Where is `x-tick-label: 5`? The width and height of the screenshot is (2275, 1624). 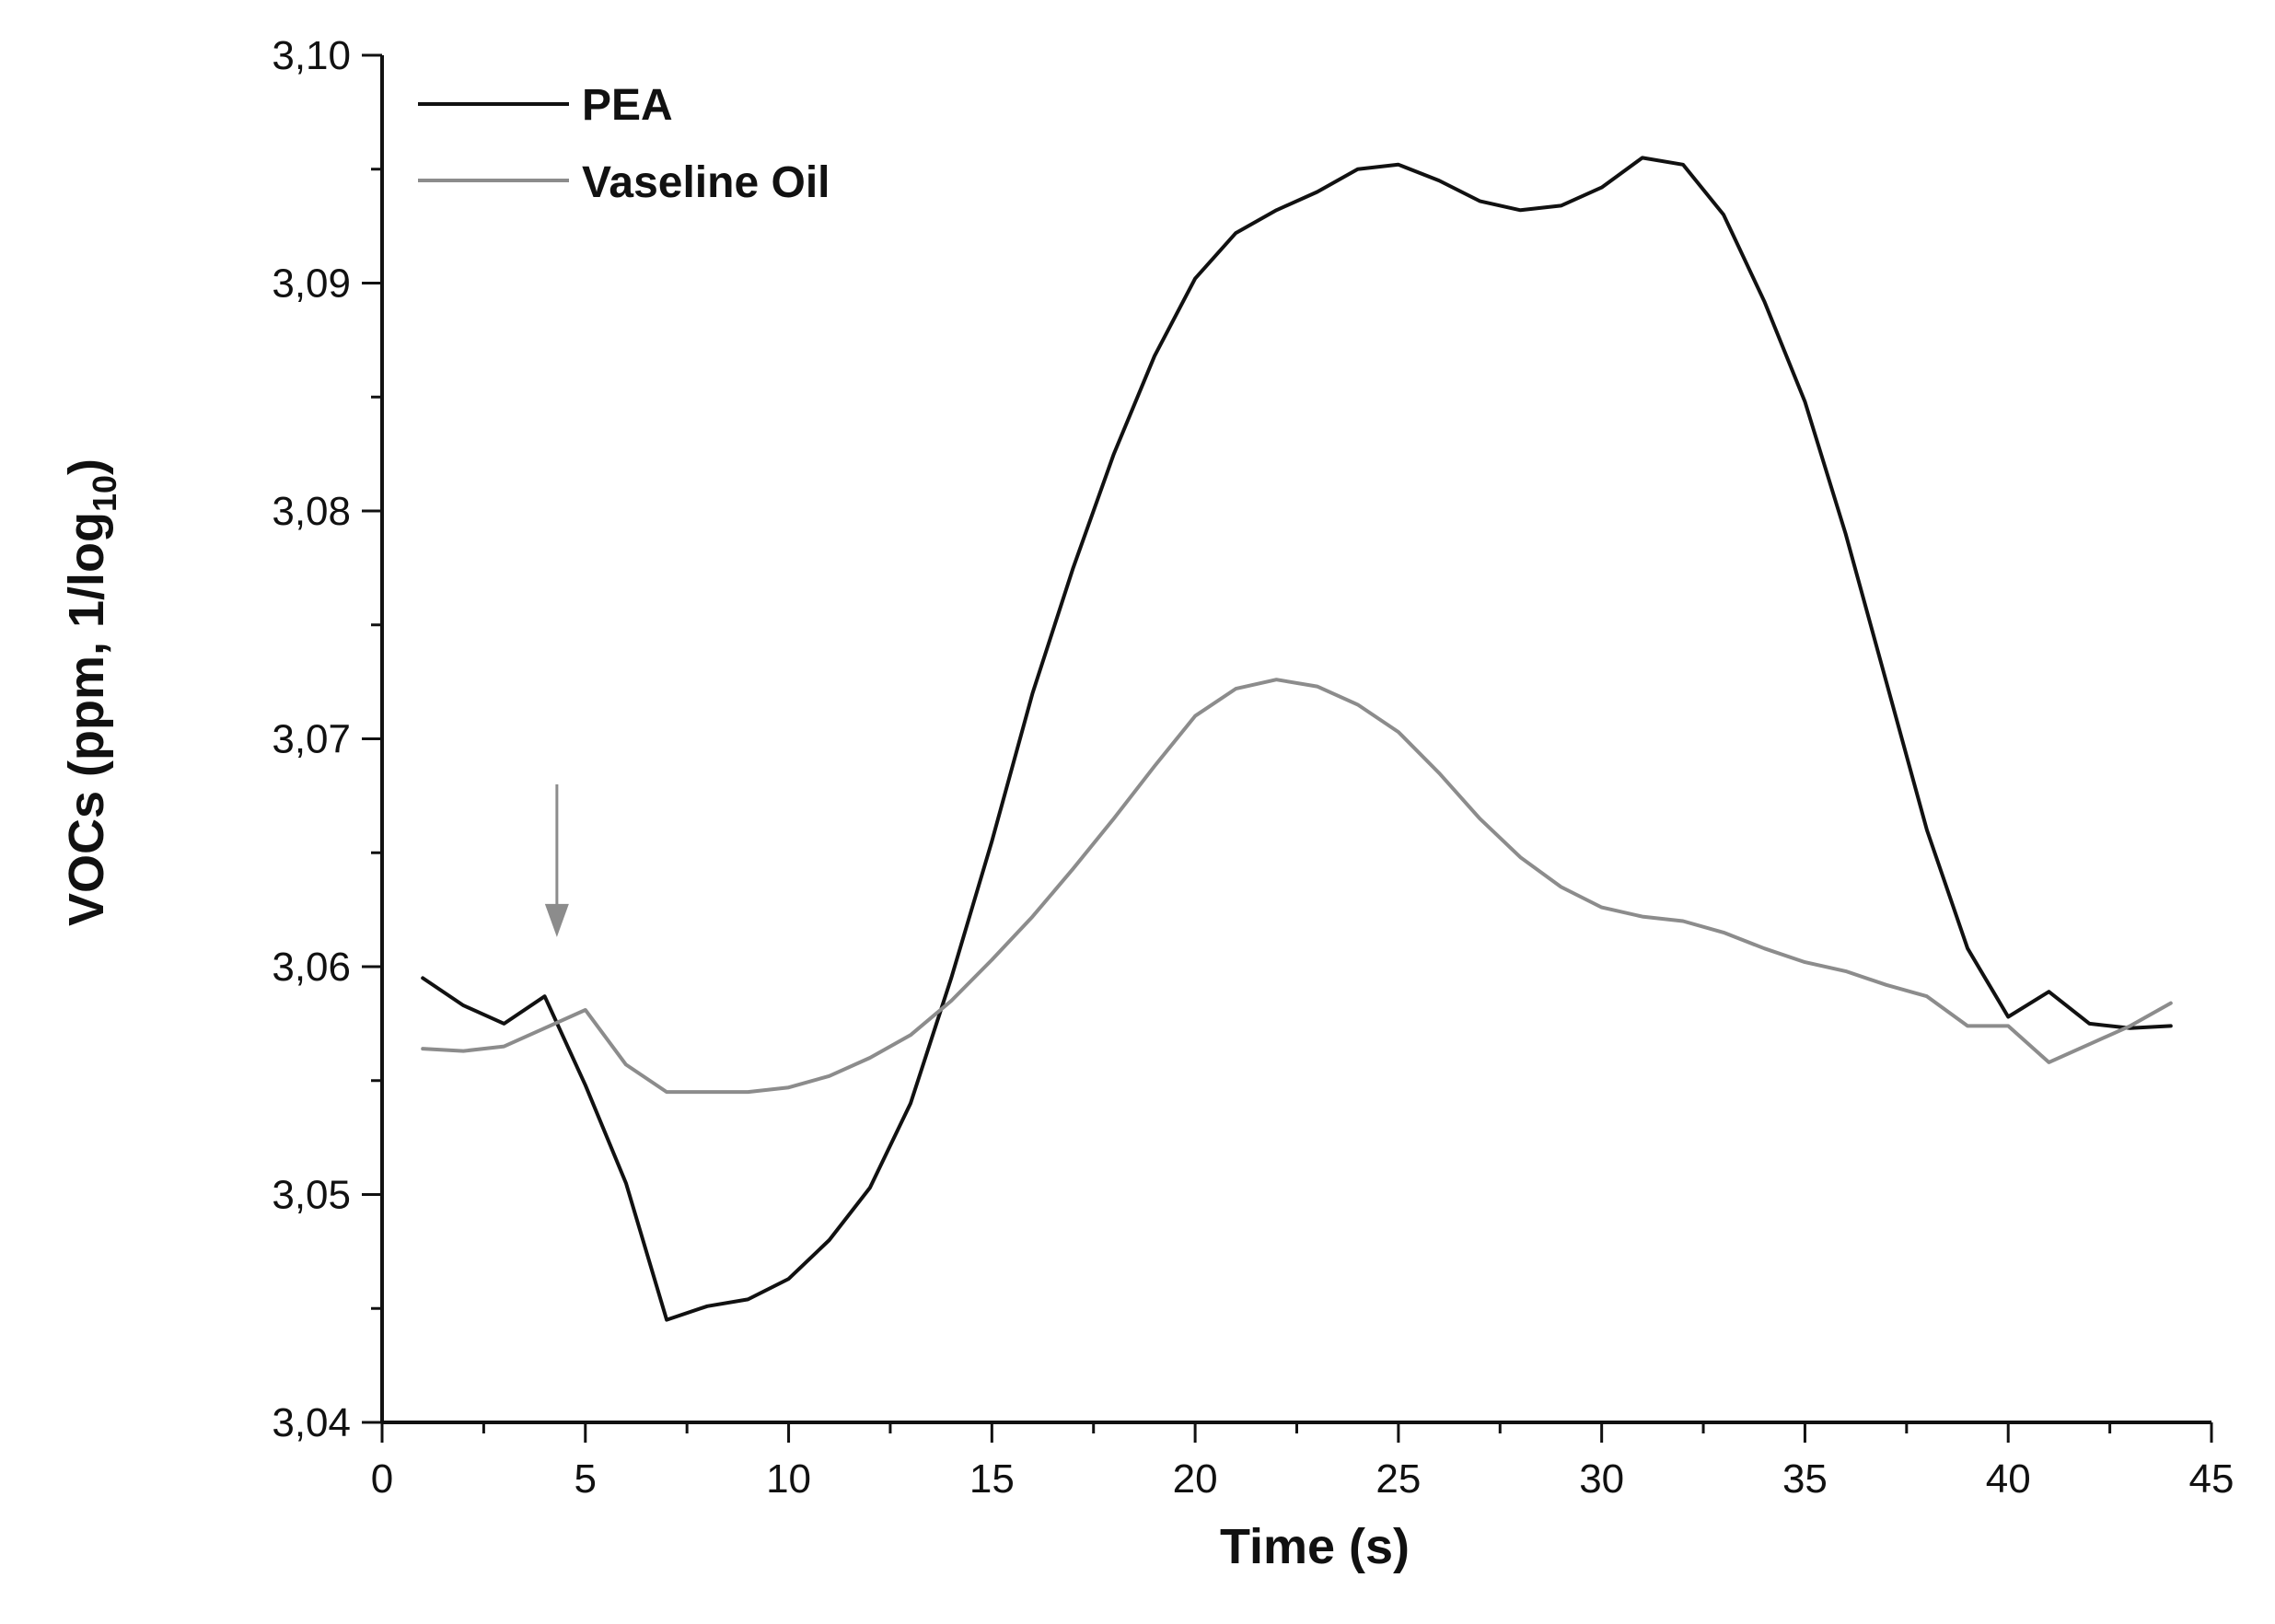
x-tick-label: 5 is located at coordinates (586, 1479).